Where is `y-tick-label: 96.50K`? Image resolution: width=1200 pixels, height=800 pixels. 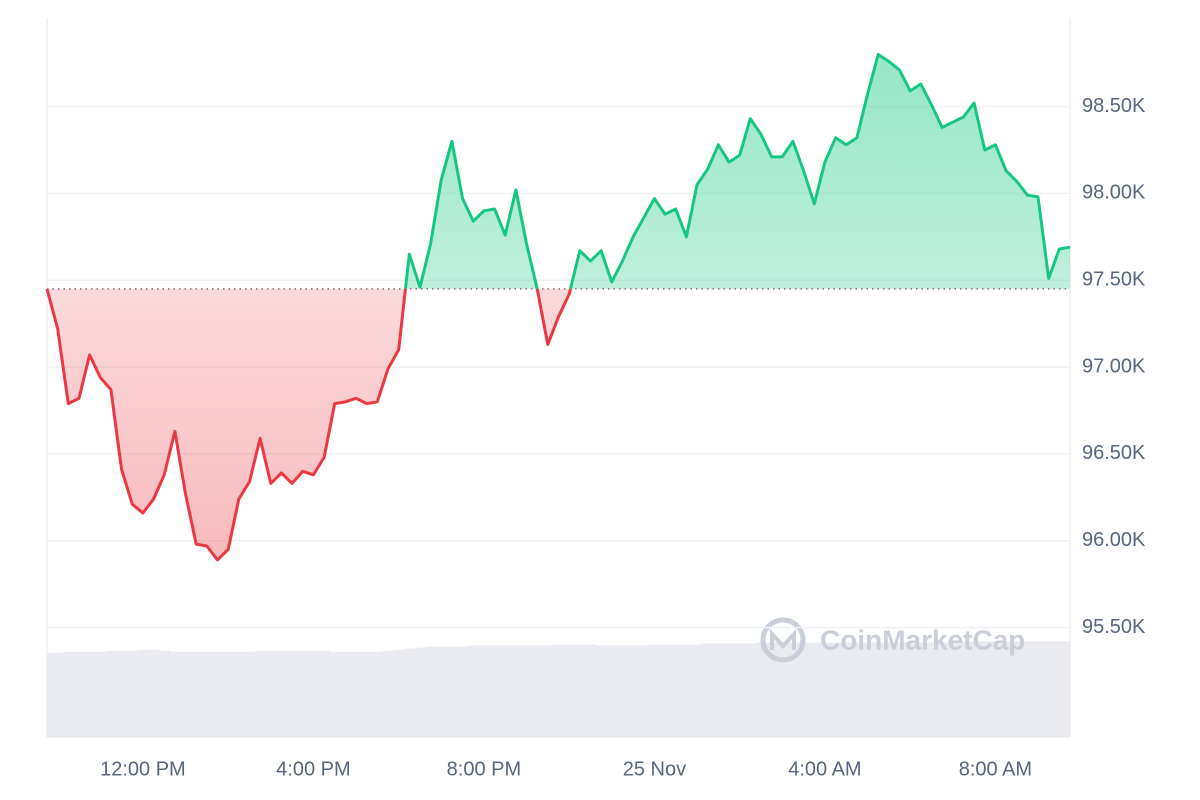 y-tick-label: 96.50K is located at coordinates (1114, 453).